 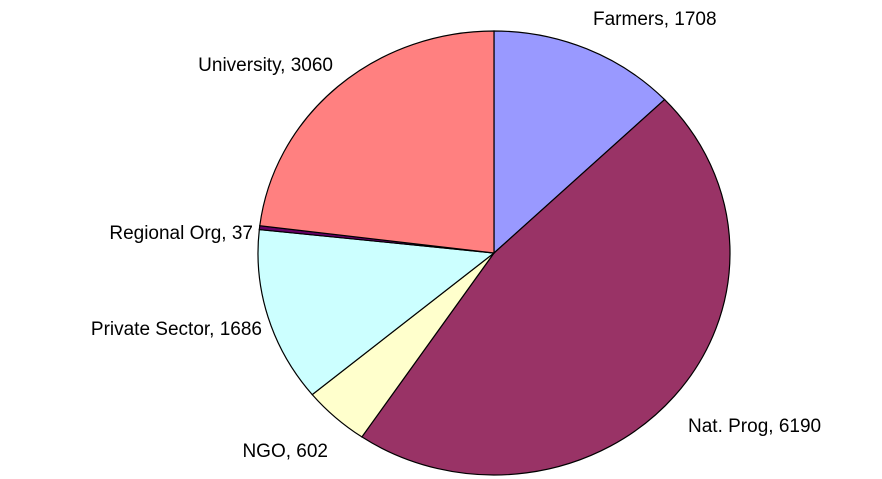 What do you see at coordinates (265, 65) in the screenshot?
I see `slice-label: University, 3060` at bounding box center [265, 65].